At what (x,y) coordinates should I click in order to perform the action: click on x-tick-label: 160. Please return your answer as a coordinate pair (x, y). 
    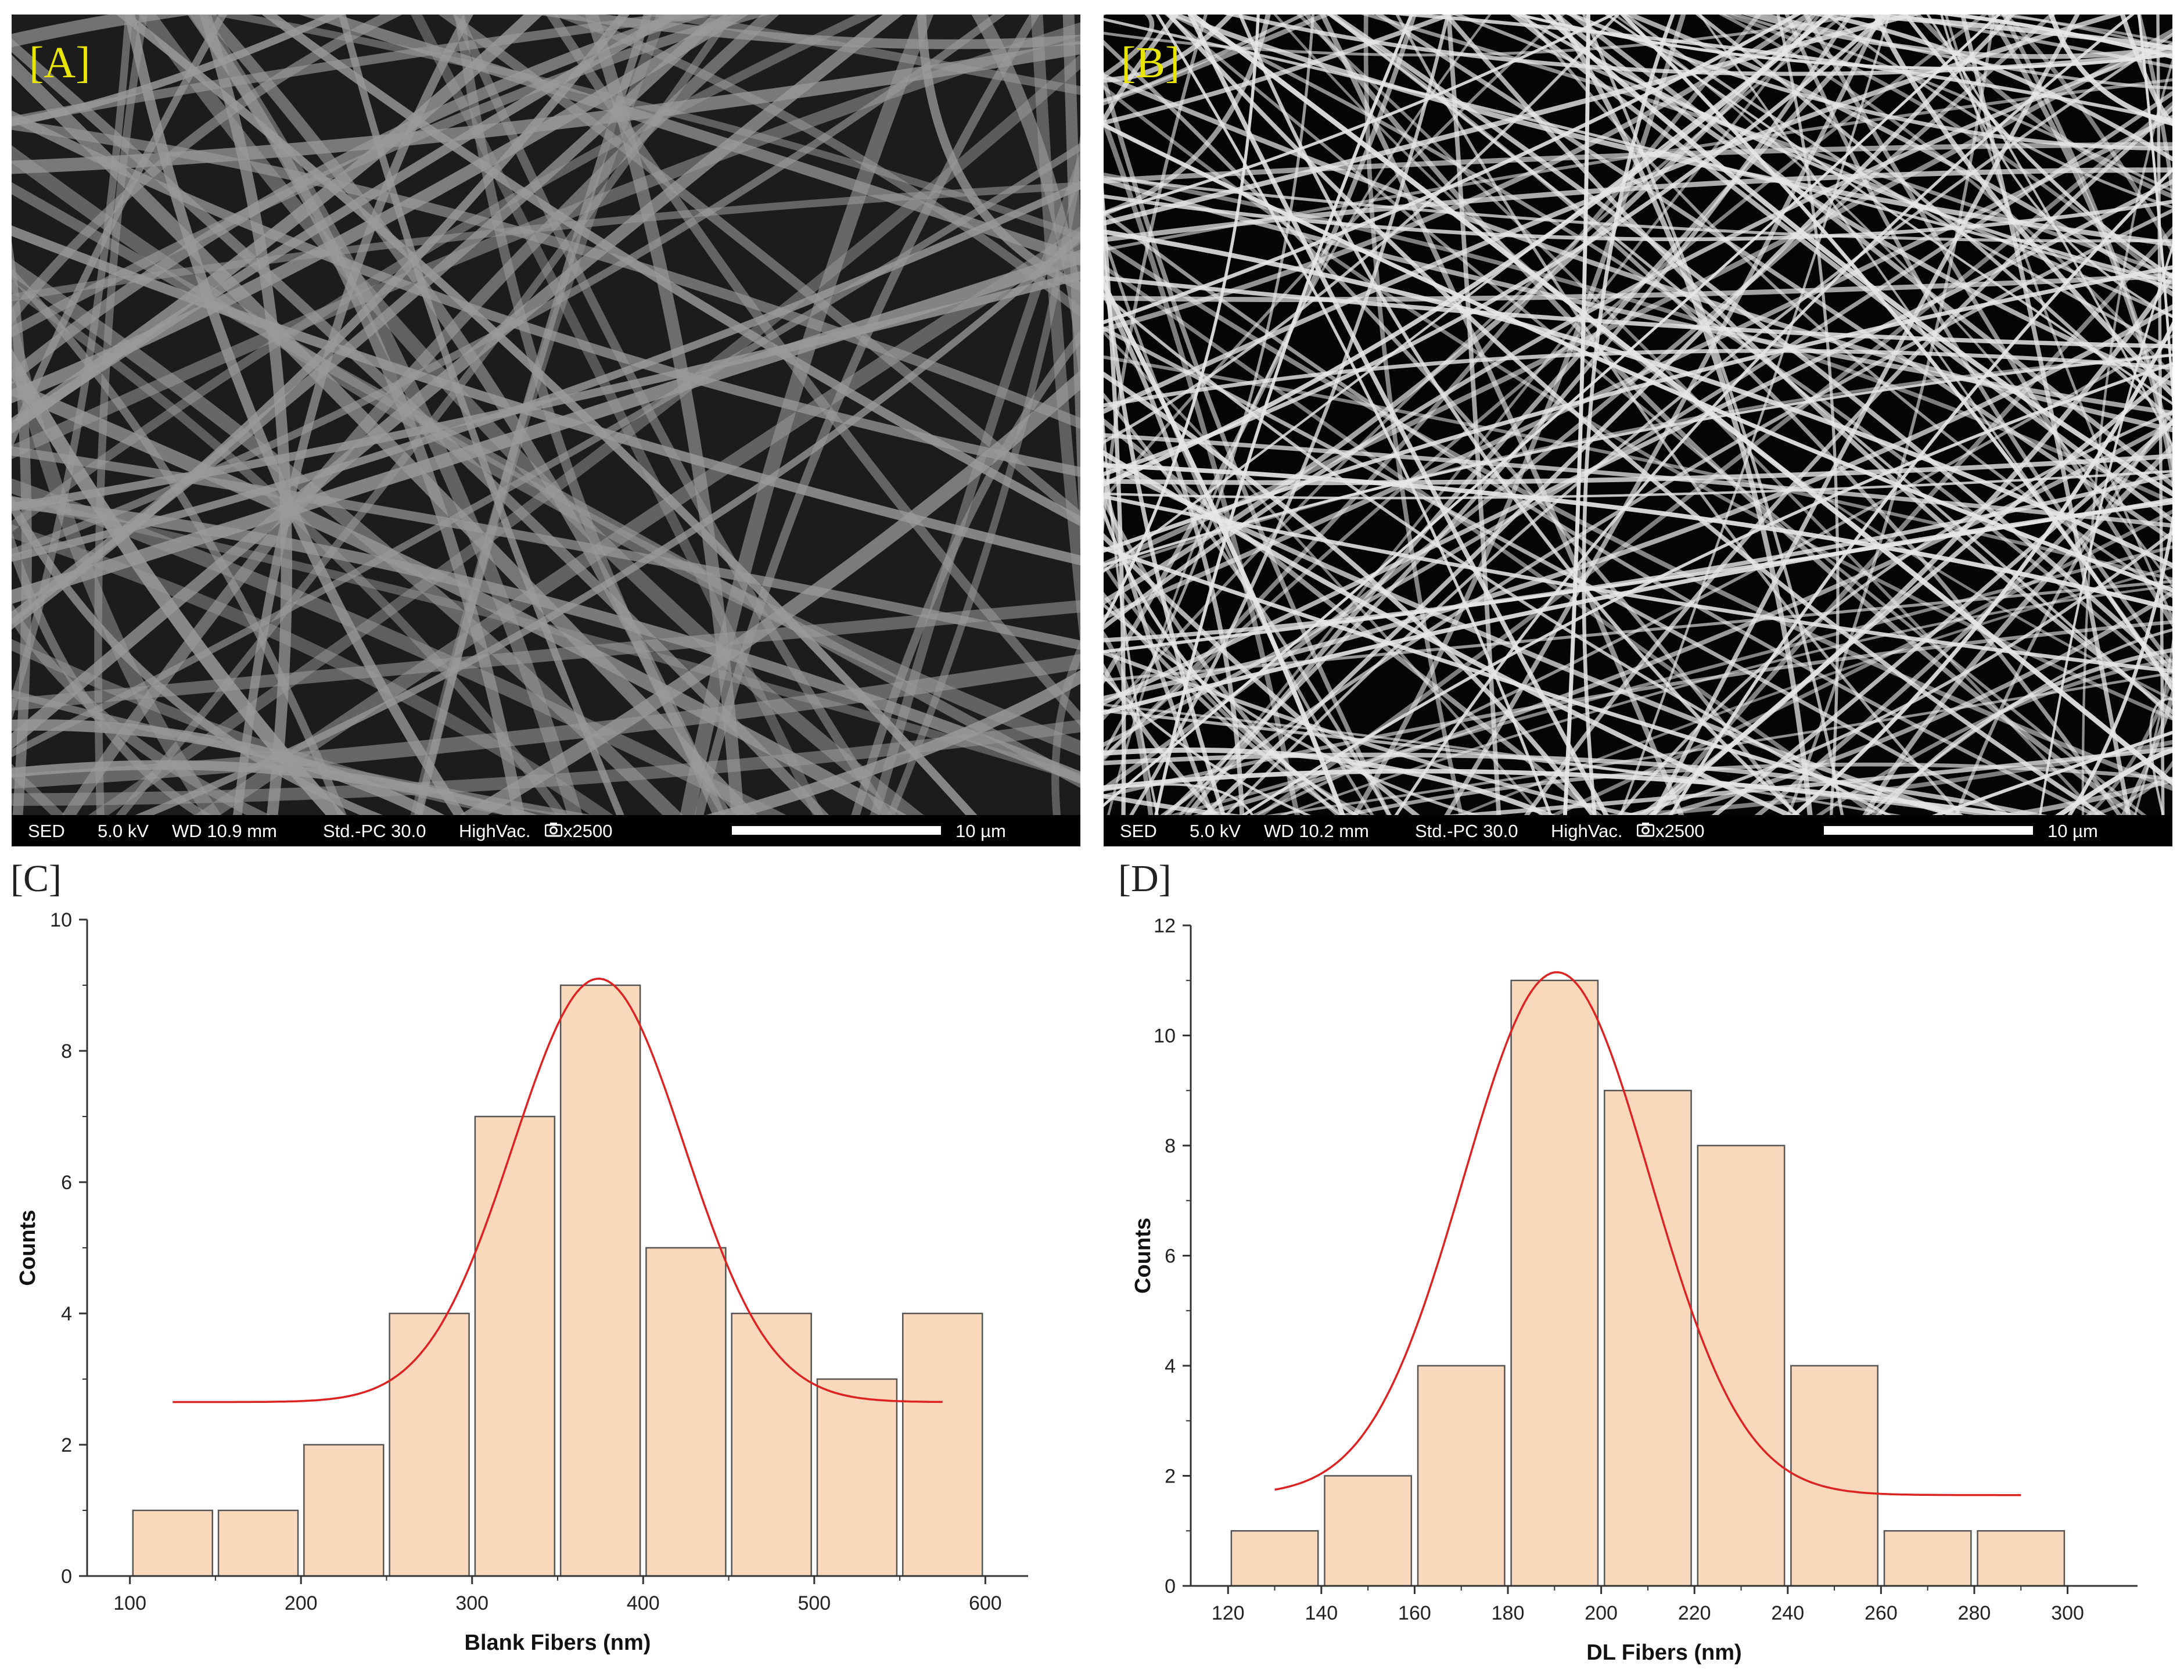
    Looking at the image, I should click on (1414, 1613).